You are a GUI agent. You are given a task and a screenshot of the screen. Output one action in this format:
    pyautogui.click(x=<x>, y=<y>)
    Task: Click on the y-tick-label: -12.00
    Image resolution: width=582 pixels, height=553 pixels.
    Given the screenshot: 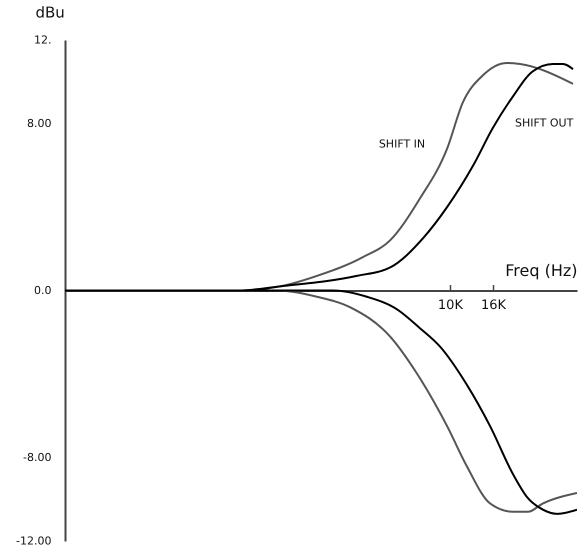 What is the action you would take?
    pyautogui.click(x=34, y=541)
    